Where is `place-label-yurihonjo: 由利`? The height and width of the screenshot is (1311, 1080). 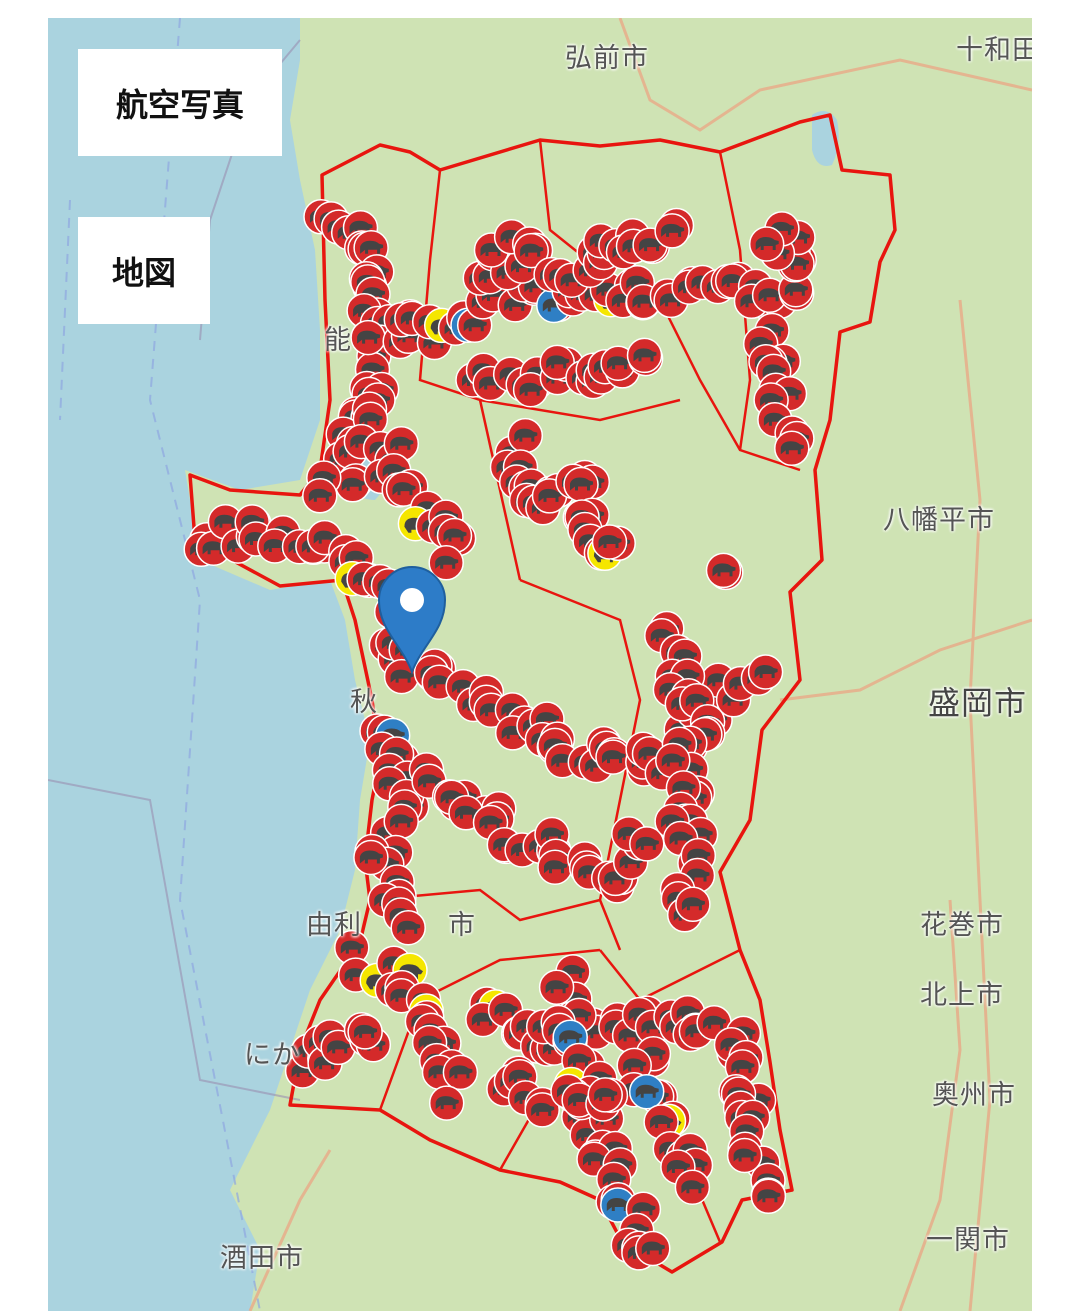 place-label-yurihonjo: 由利 is located at coordinates (334, 925).